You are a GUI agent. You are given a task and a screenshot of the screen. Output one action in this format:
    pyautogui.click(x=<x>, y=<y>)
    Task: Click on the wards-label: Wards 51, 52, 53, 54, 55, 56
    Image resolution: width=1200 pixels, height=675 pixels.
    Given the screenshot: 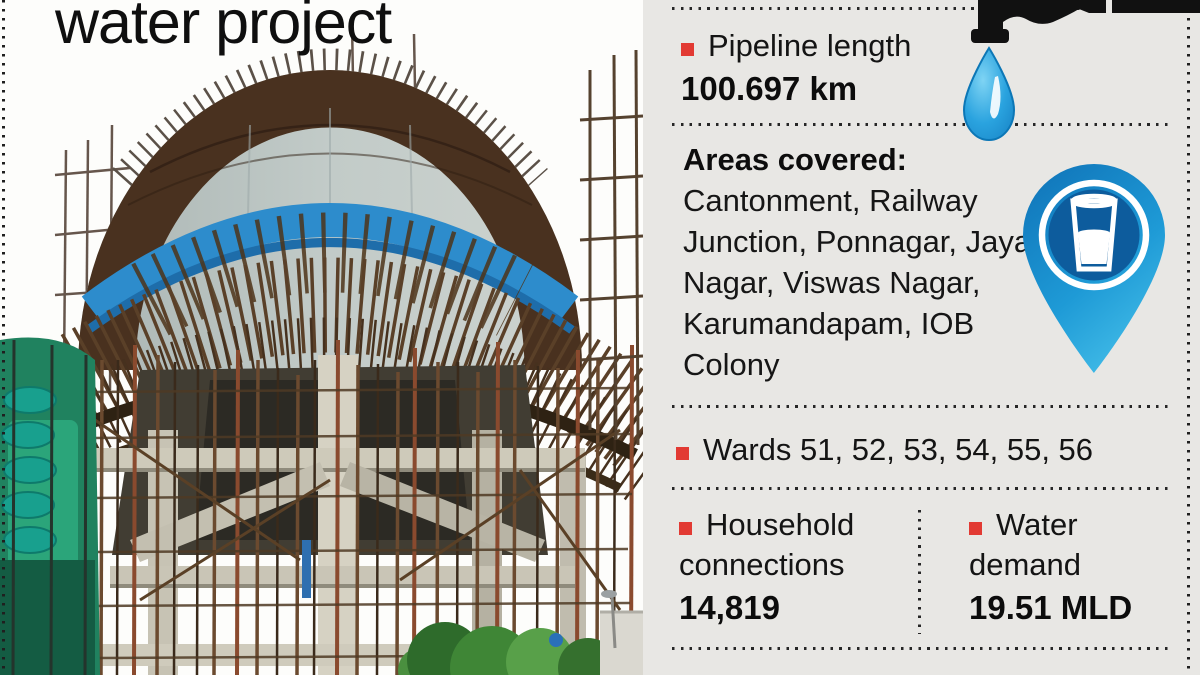 What is the action you would take?
    pyautogui.click(x=898, y=449)
    